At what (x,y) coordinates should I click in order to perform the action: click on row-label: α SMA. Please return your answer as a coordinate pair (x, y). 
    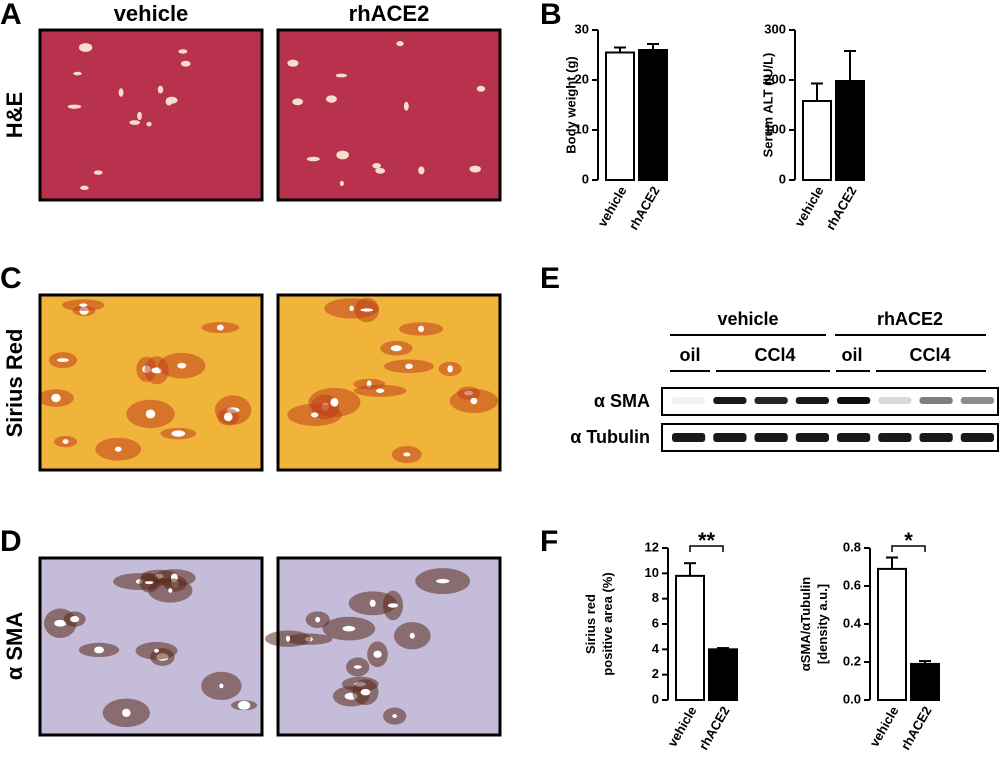
    Looking at the image, I should click on (14, 646).